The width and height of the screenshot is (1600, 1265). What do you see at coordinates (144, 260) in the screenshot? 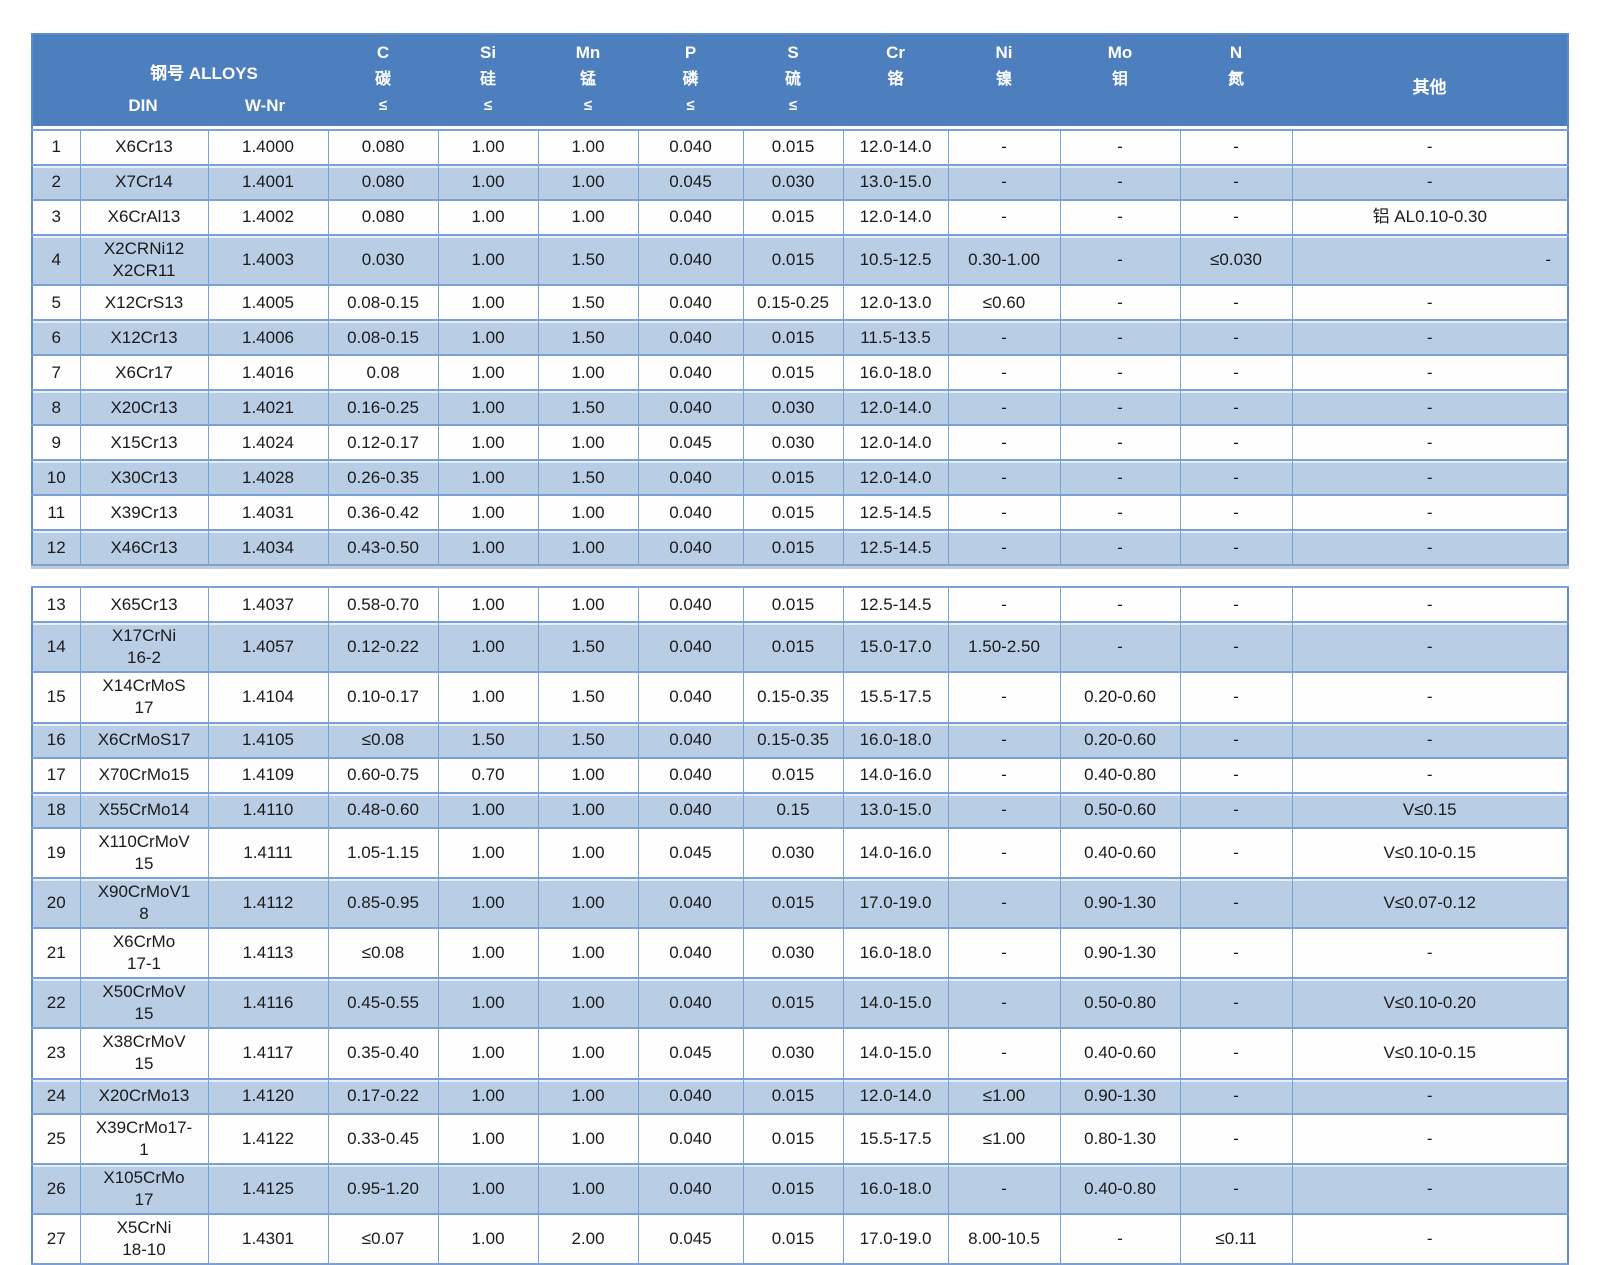
I see `cell-din: X2CRNi12 X2CR11` at bounding box center [144, 260].